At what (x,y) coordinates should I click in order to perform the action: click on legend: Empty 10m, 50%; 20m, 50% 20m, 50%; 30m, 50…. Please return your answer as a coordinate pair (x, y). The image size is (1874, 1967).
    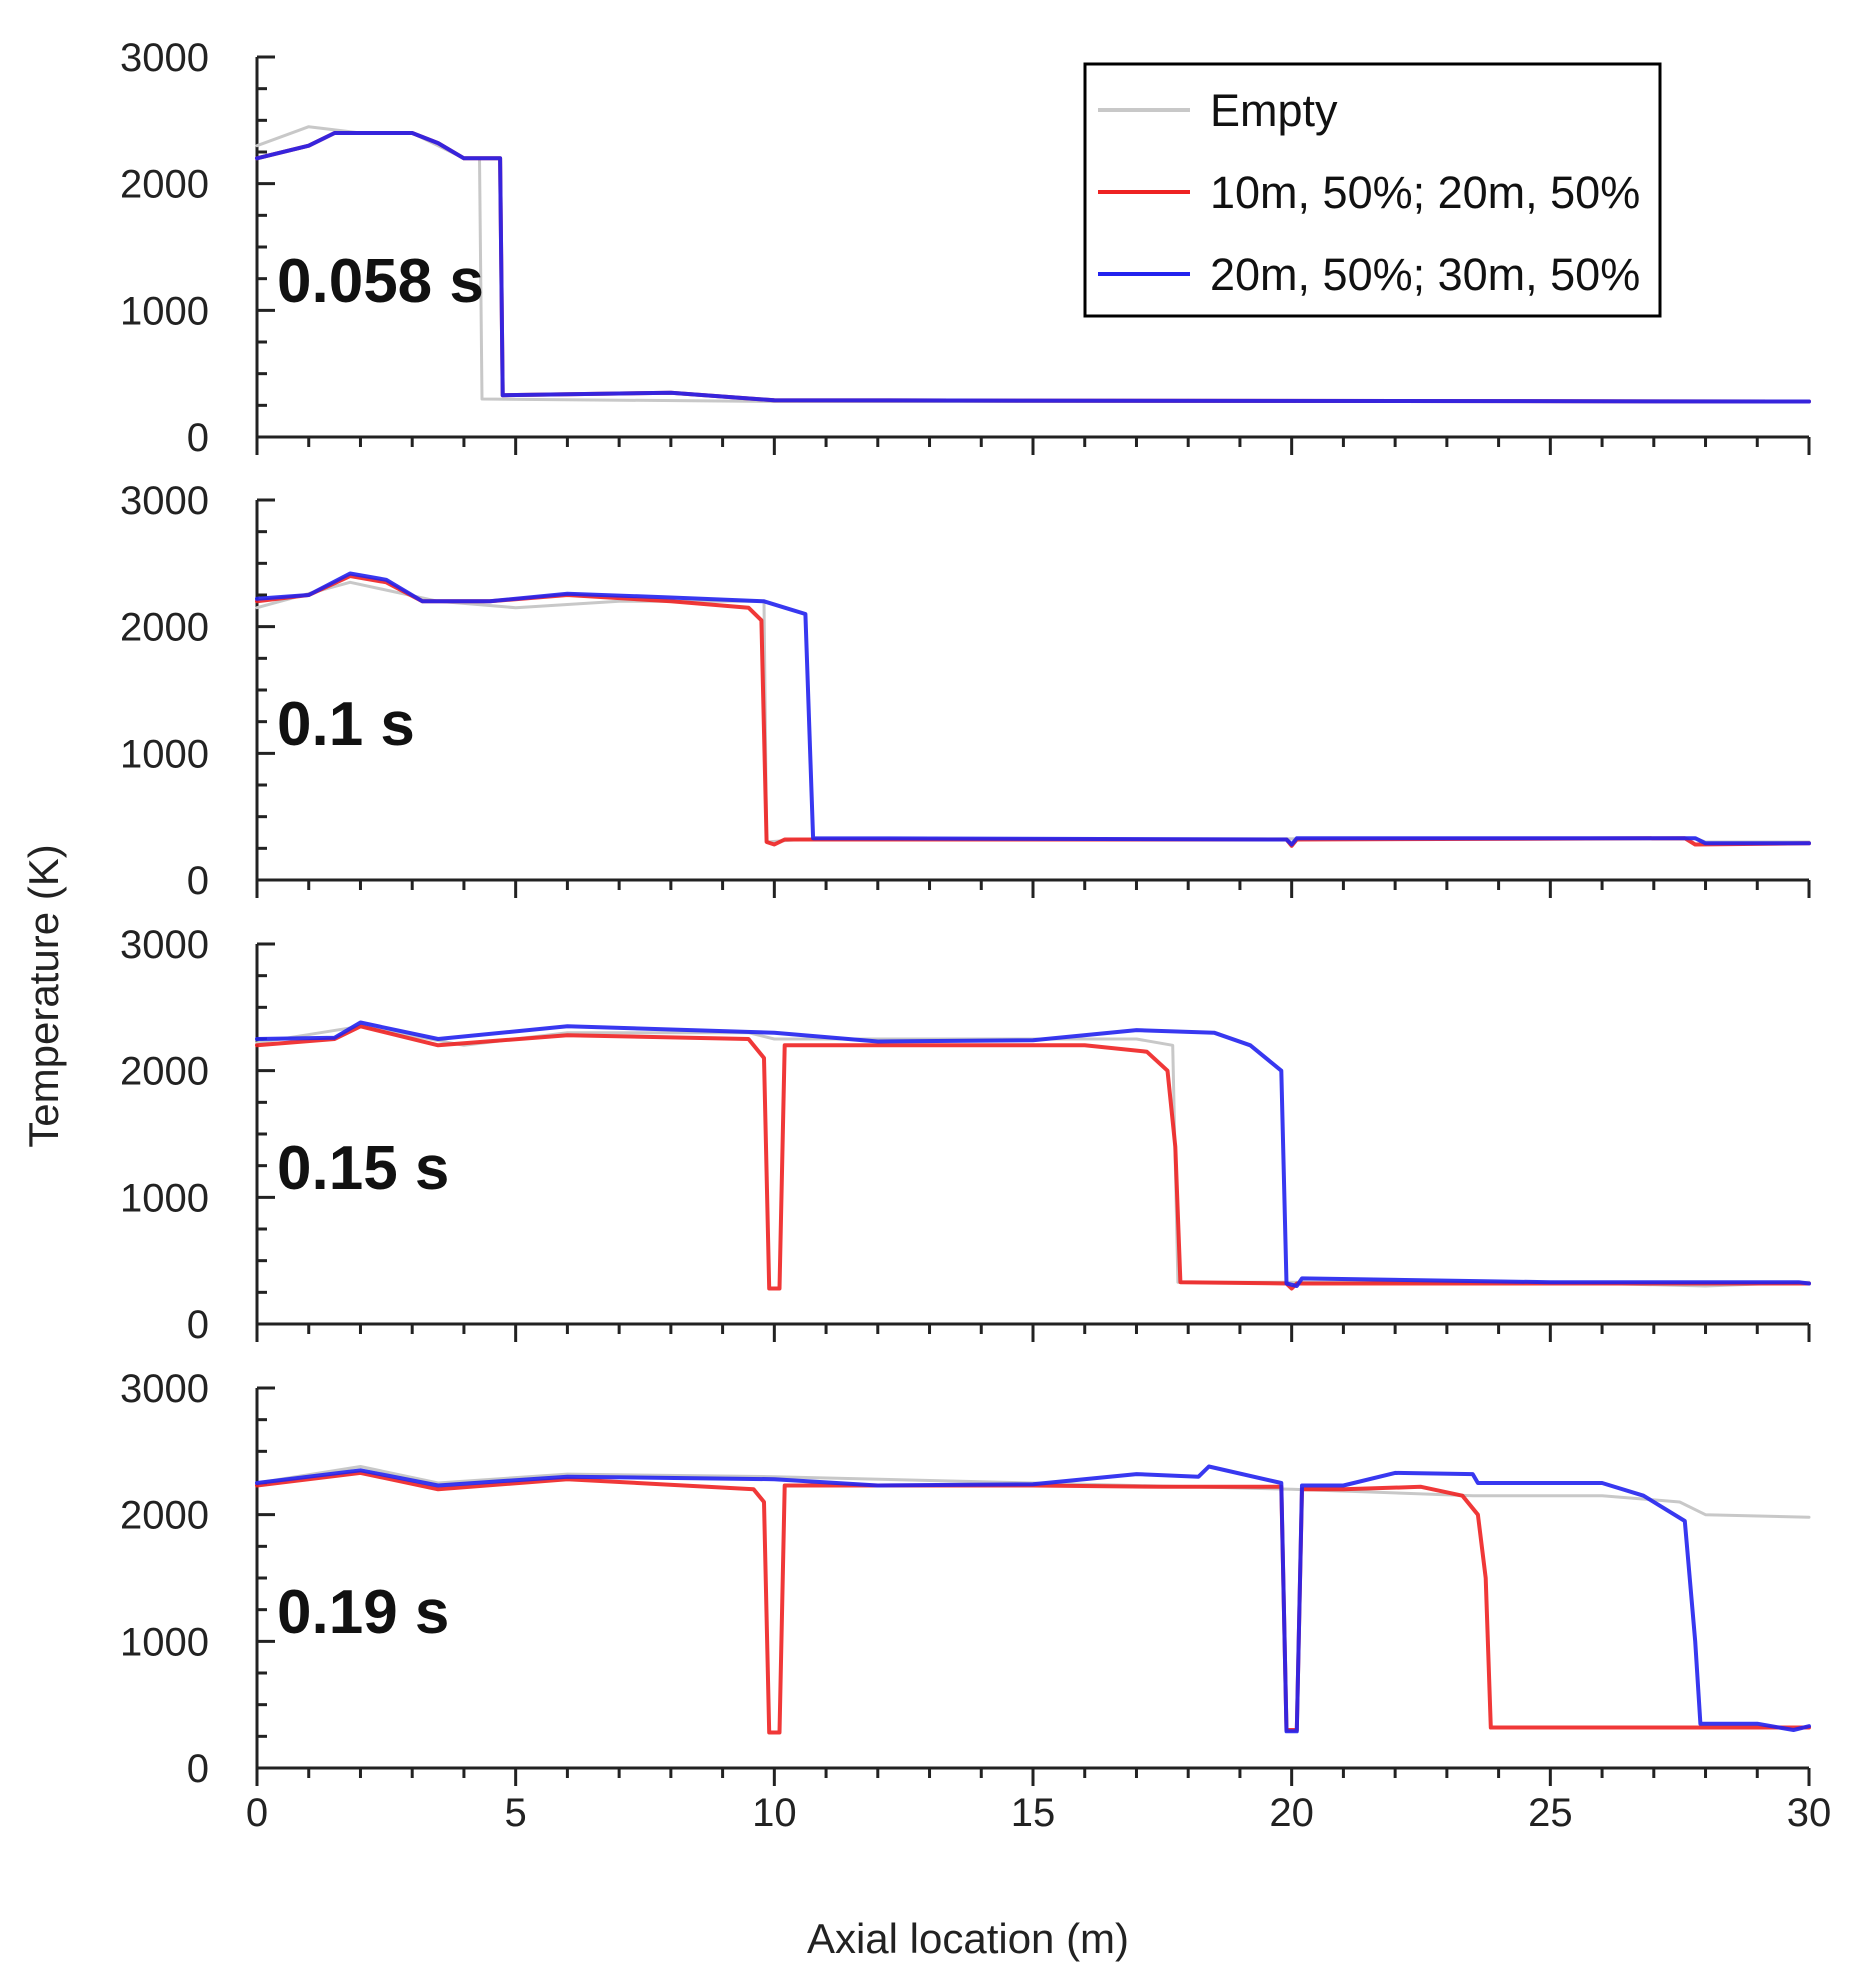
    Looking at the image, I should click on (1372, 190).